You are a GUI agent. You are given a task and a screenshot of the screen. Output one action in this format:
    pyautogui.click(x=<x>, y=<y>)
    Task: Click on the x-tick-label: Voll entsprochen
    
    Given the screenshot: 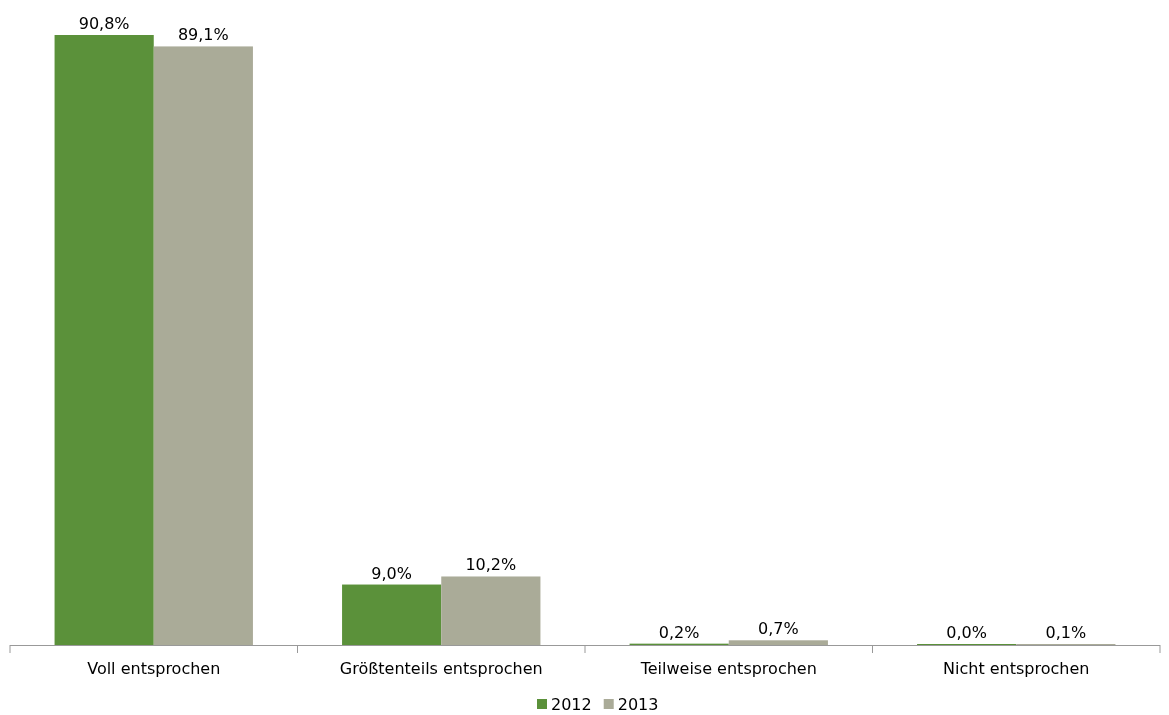 What is the action you would take?
    pyautogui.click(x=154, y=668)
    